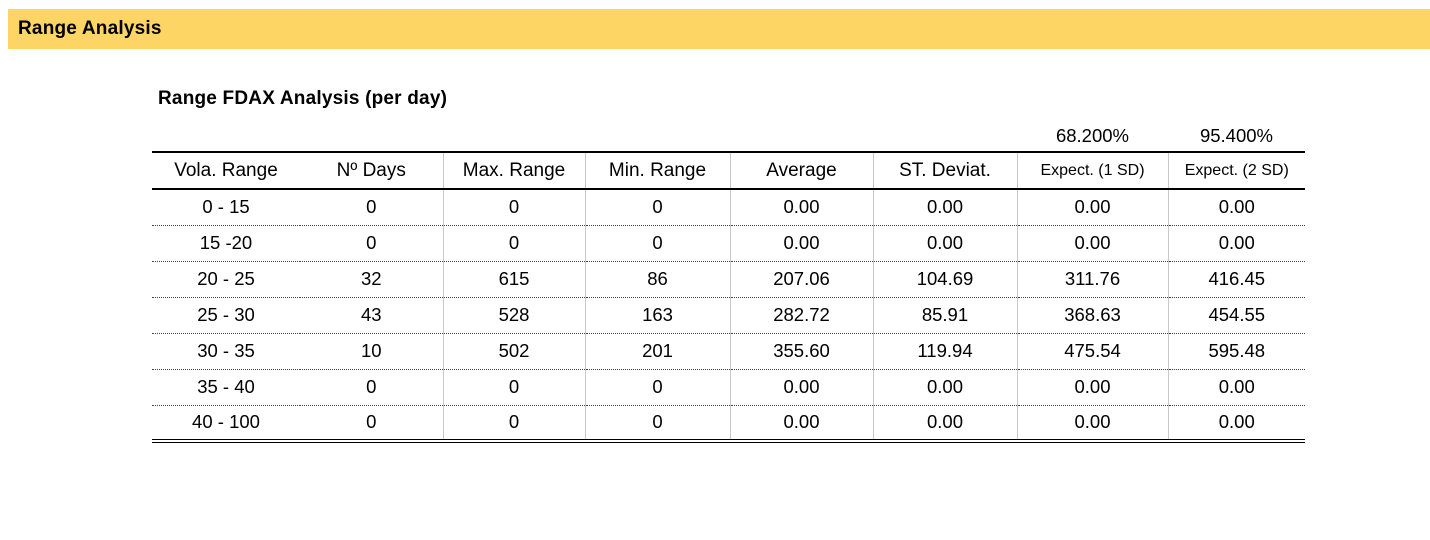  I want to click on cell: 615, so click(513, 279).